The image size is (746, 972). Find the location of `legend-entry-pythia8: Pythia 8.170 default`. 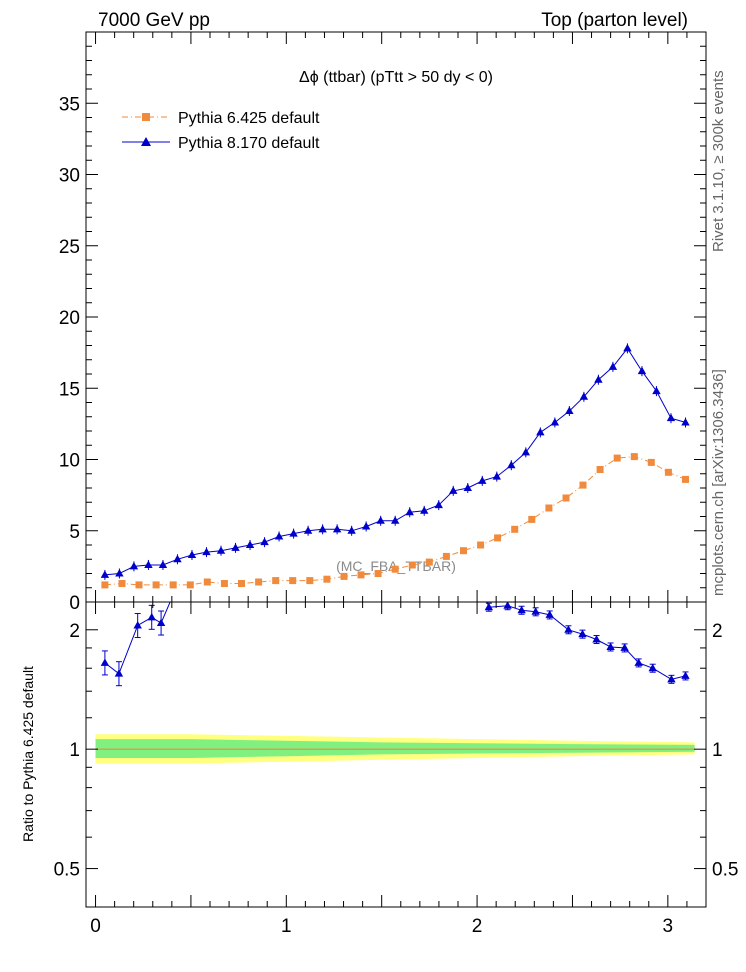

legend-entry-pythia8: Pythia 8.170 default is located at coordinates (221, 143).